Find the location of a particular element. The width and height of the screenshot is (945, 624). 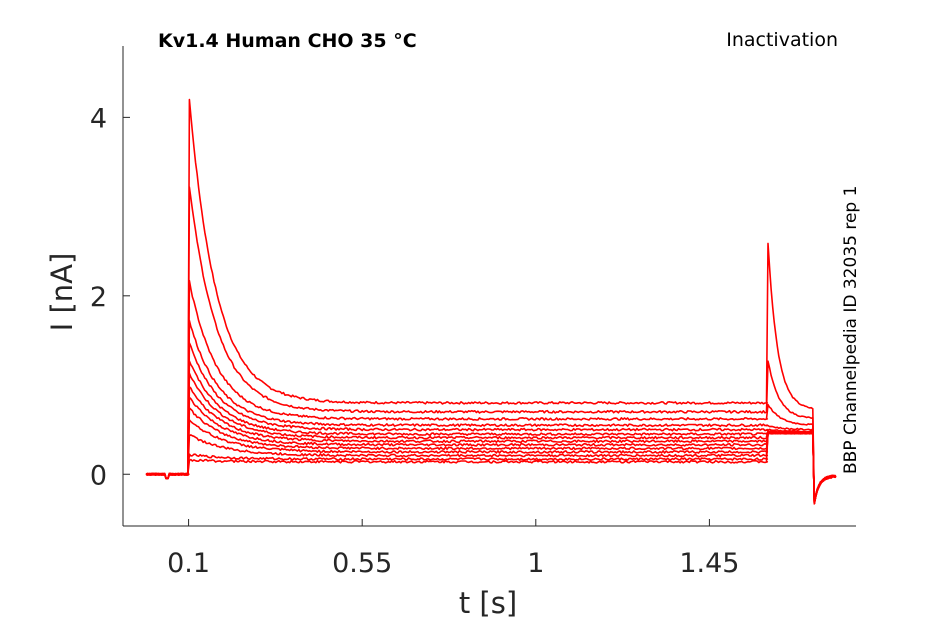

y-axis-label: I [nA] is located at coordinates (62, 292).